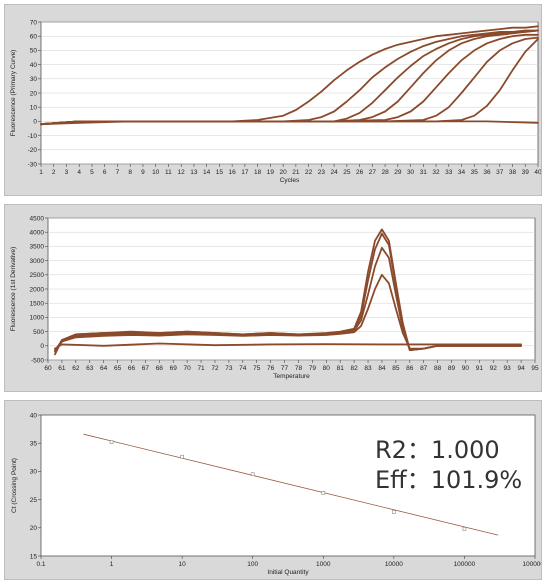 This screenshot has width=545, height=582. I want to click on melt-curve-x-tick-label: 65, so click(118, 368).